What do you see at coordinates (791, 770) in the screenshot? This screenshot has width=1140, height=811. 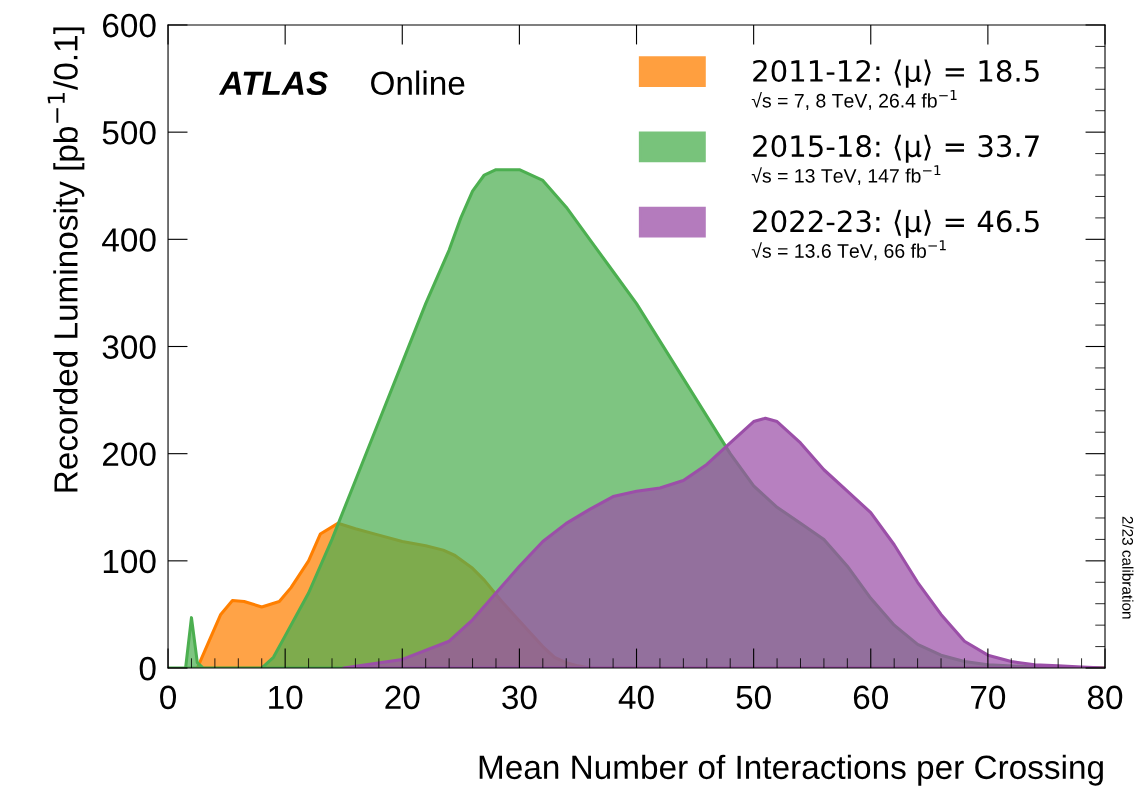 I see `x-axis-title: Mean Number of Interactions per Crossing` at bounding box center [791, 770].